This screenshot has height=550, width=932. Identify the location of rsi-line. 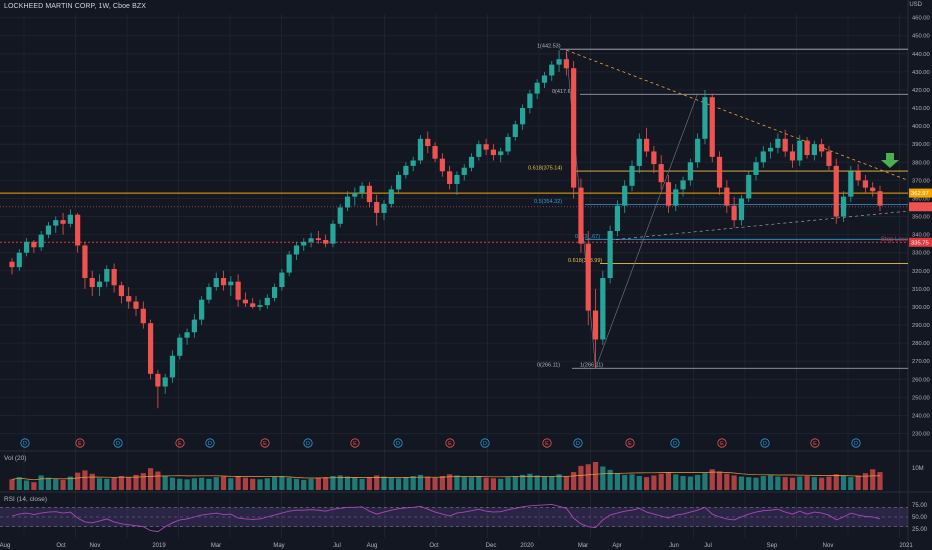
(446, 518).